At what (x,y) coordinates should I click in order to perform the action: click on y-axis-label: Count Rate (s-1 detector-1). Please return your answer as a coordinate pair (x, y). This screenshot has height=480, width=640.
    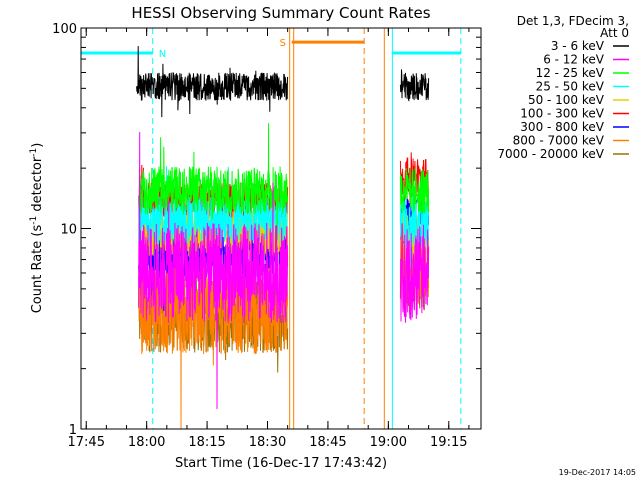
    Looking at the image, I should click on (37, 228).